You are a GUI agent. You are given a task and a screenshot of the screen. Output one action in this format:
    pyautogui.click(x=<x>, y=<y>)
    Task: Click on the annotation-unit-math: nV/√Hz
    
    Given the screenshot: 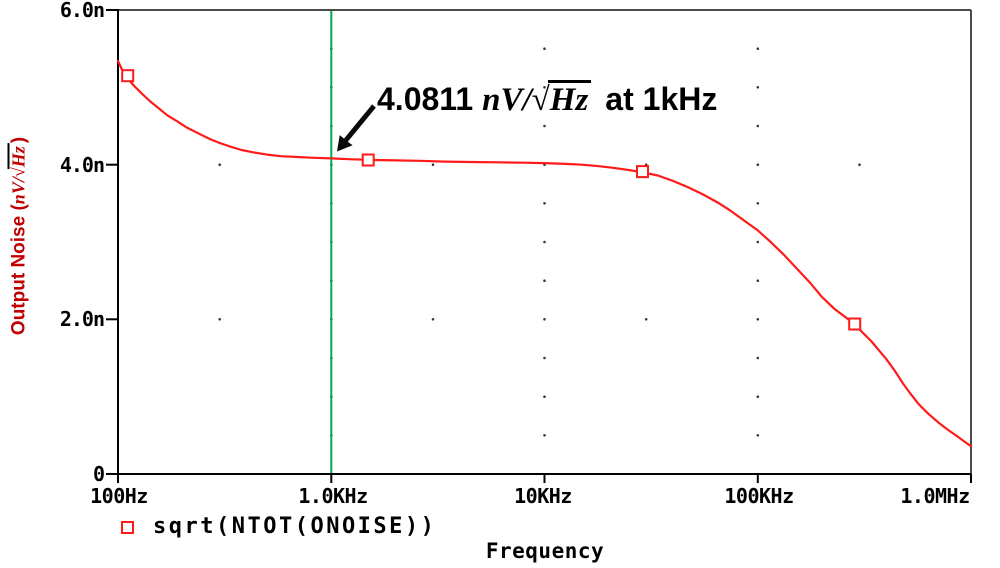 What is the action you would take?
    pyautogui.click(x=537, y=99)
    